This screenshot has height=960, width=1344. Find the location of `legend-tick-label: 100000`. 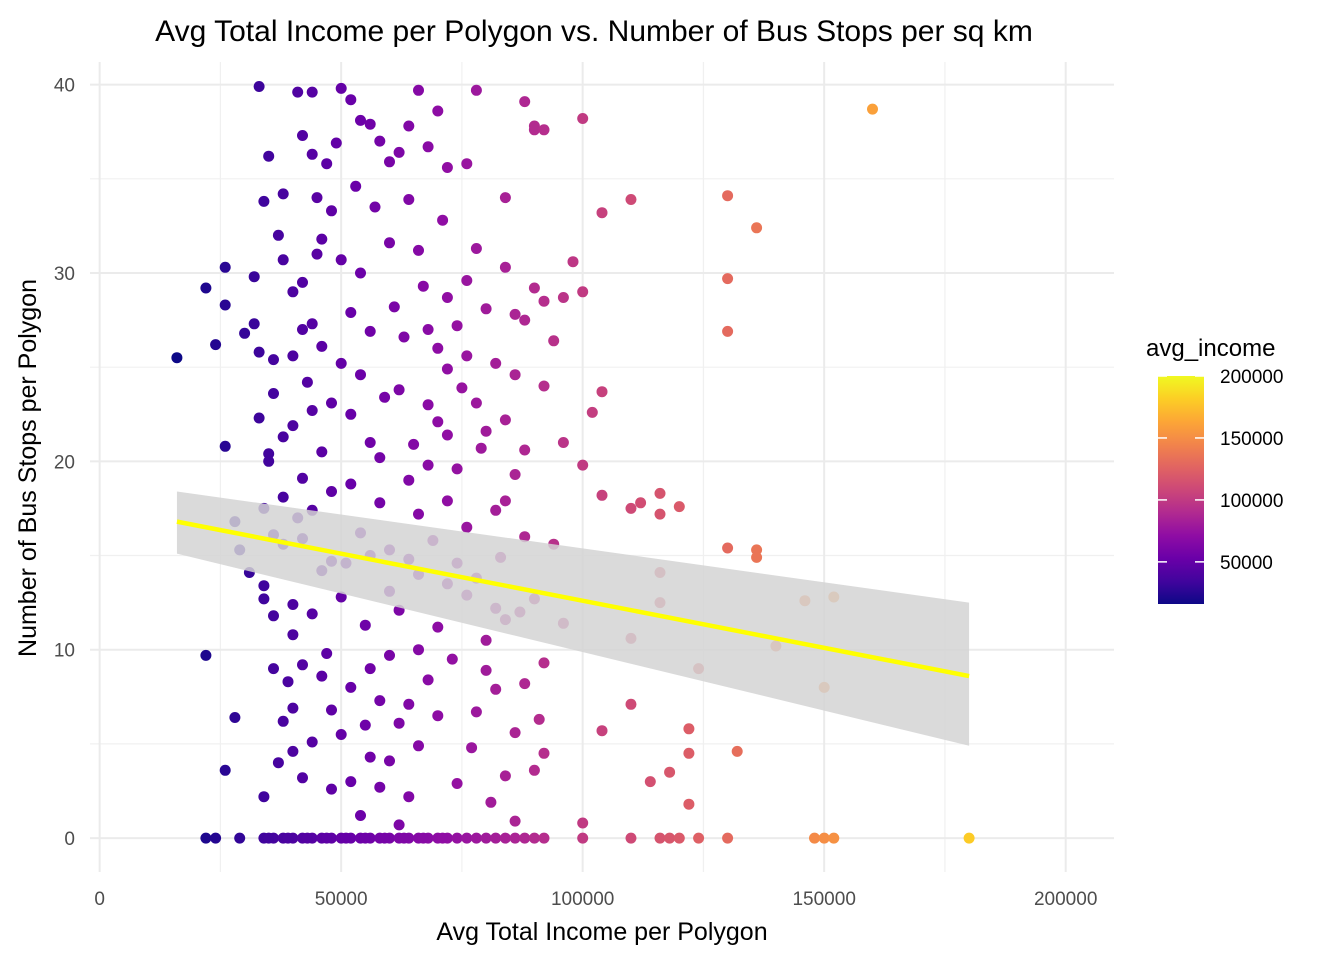

legend-tick-label: 100000 is located at coordinates (1251, 501).